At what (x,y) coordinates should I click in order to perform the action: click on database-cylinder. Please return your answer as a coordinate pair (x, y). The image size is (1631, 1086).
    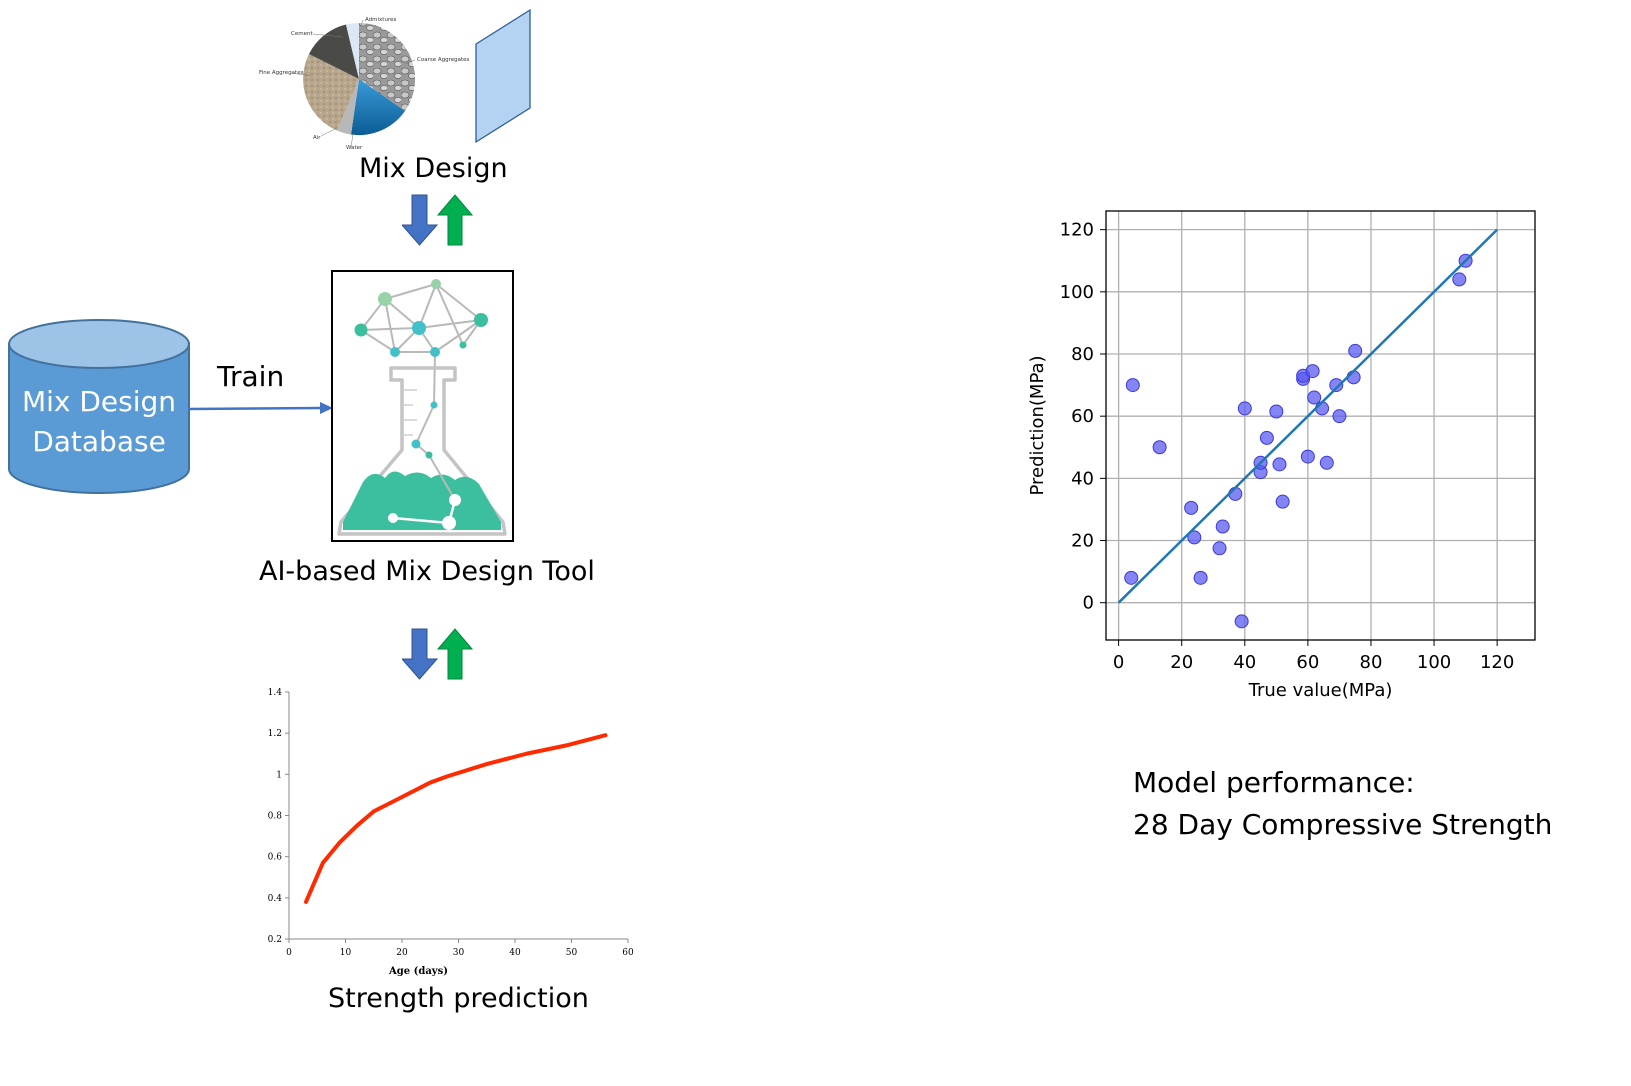
    Looking at the image, I should click on (99, 406).